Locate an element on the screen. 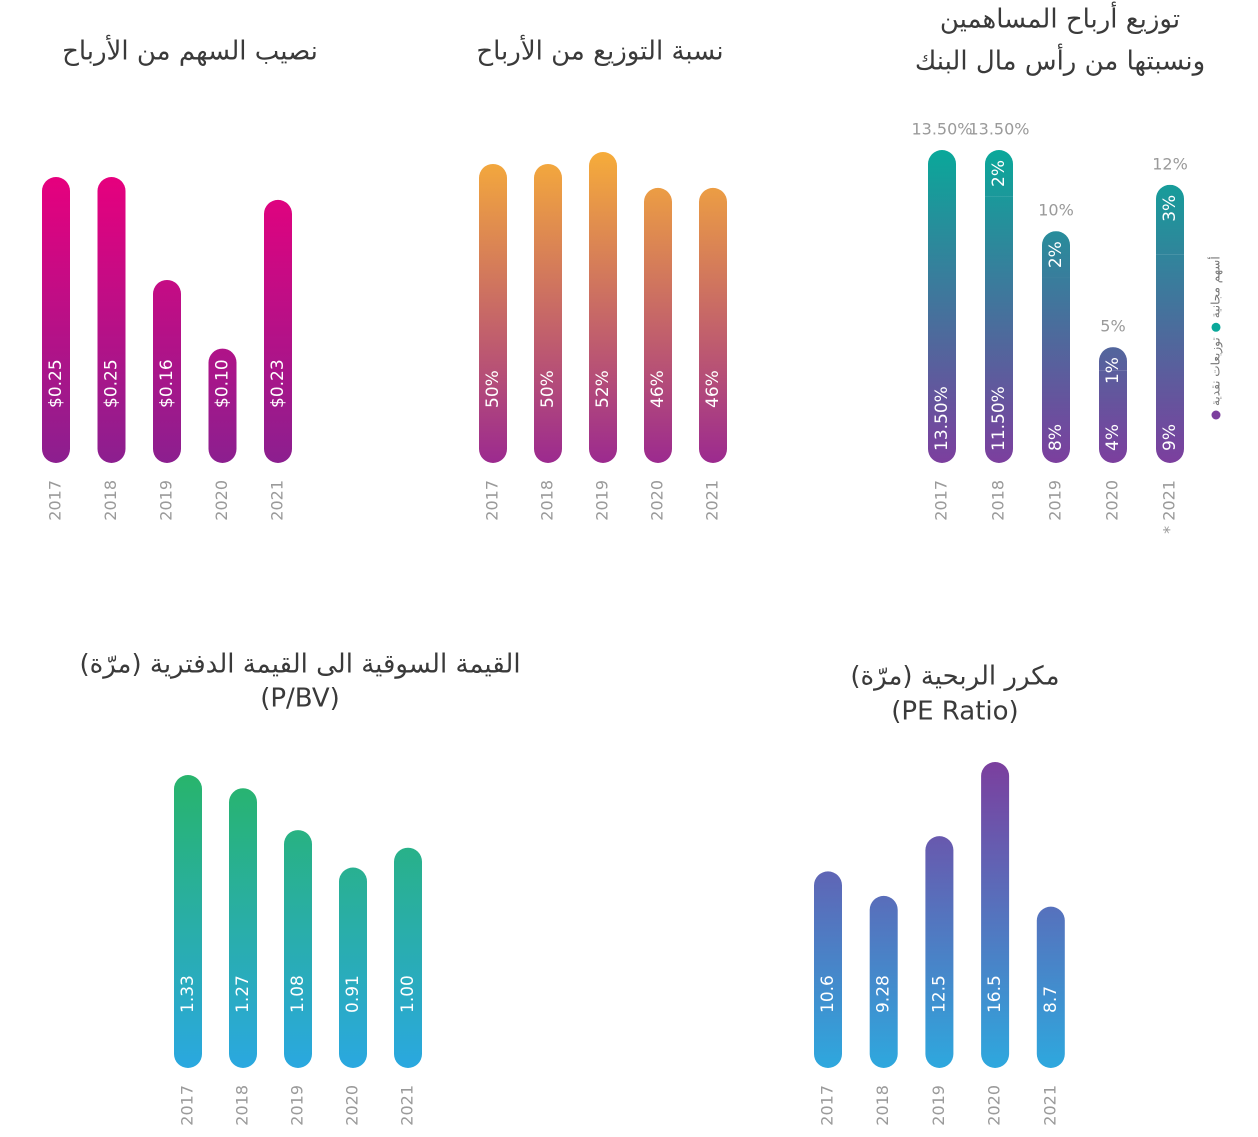 This screenshot has height=1137, width=1258. chart-title: توزيع أرباح المساهمين is located at coordinates (1060, 18).